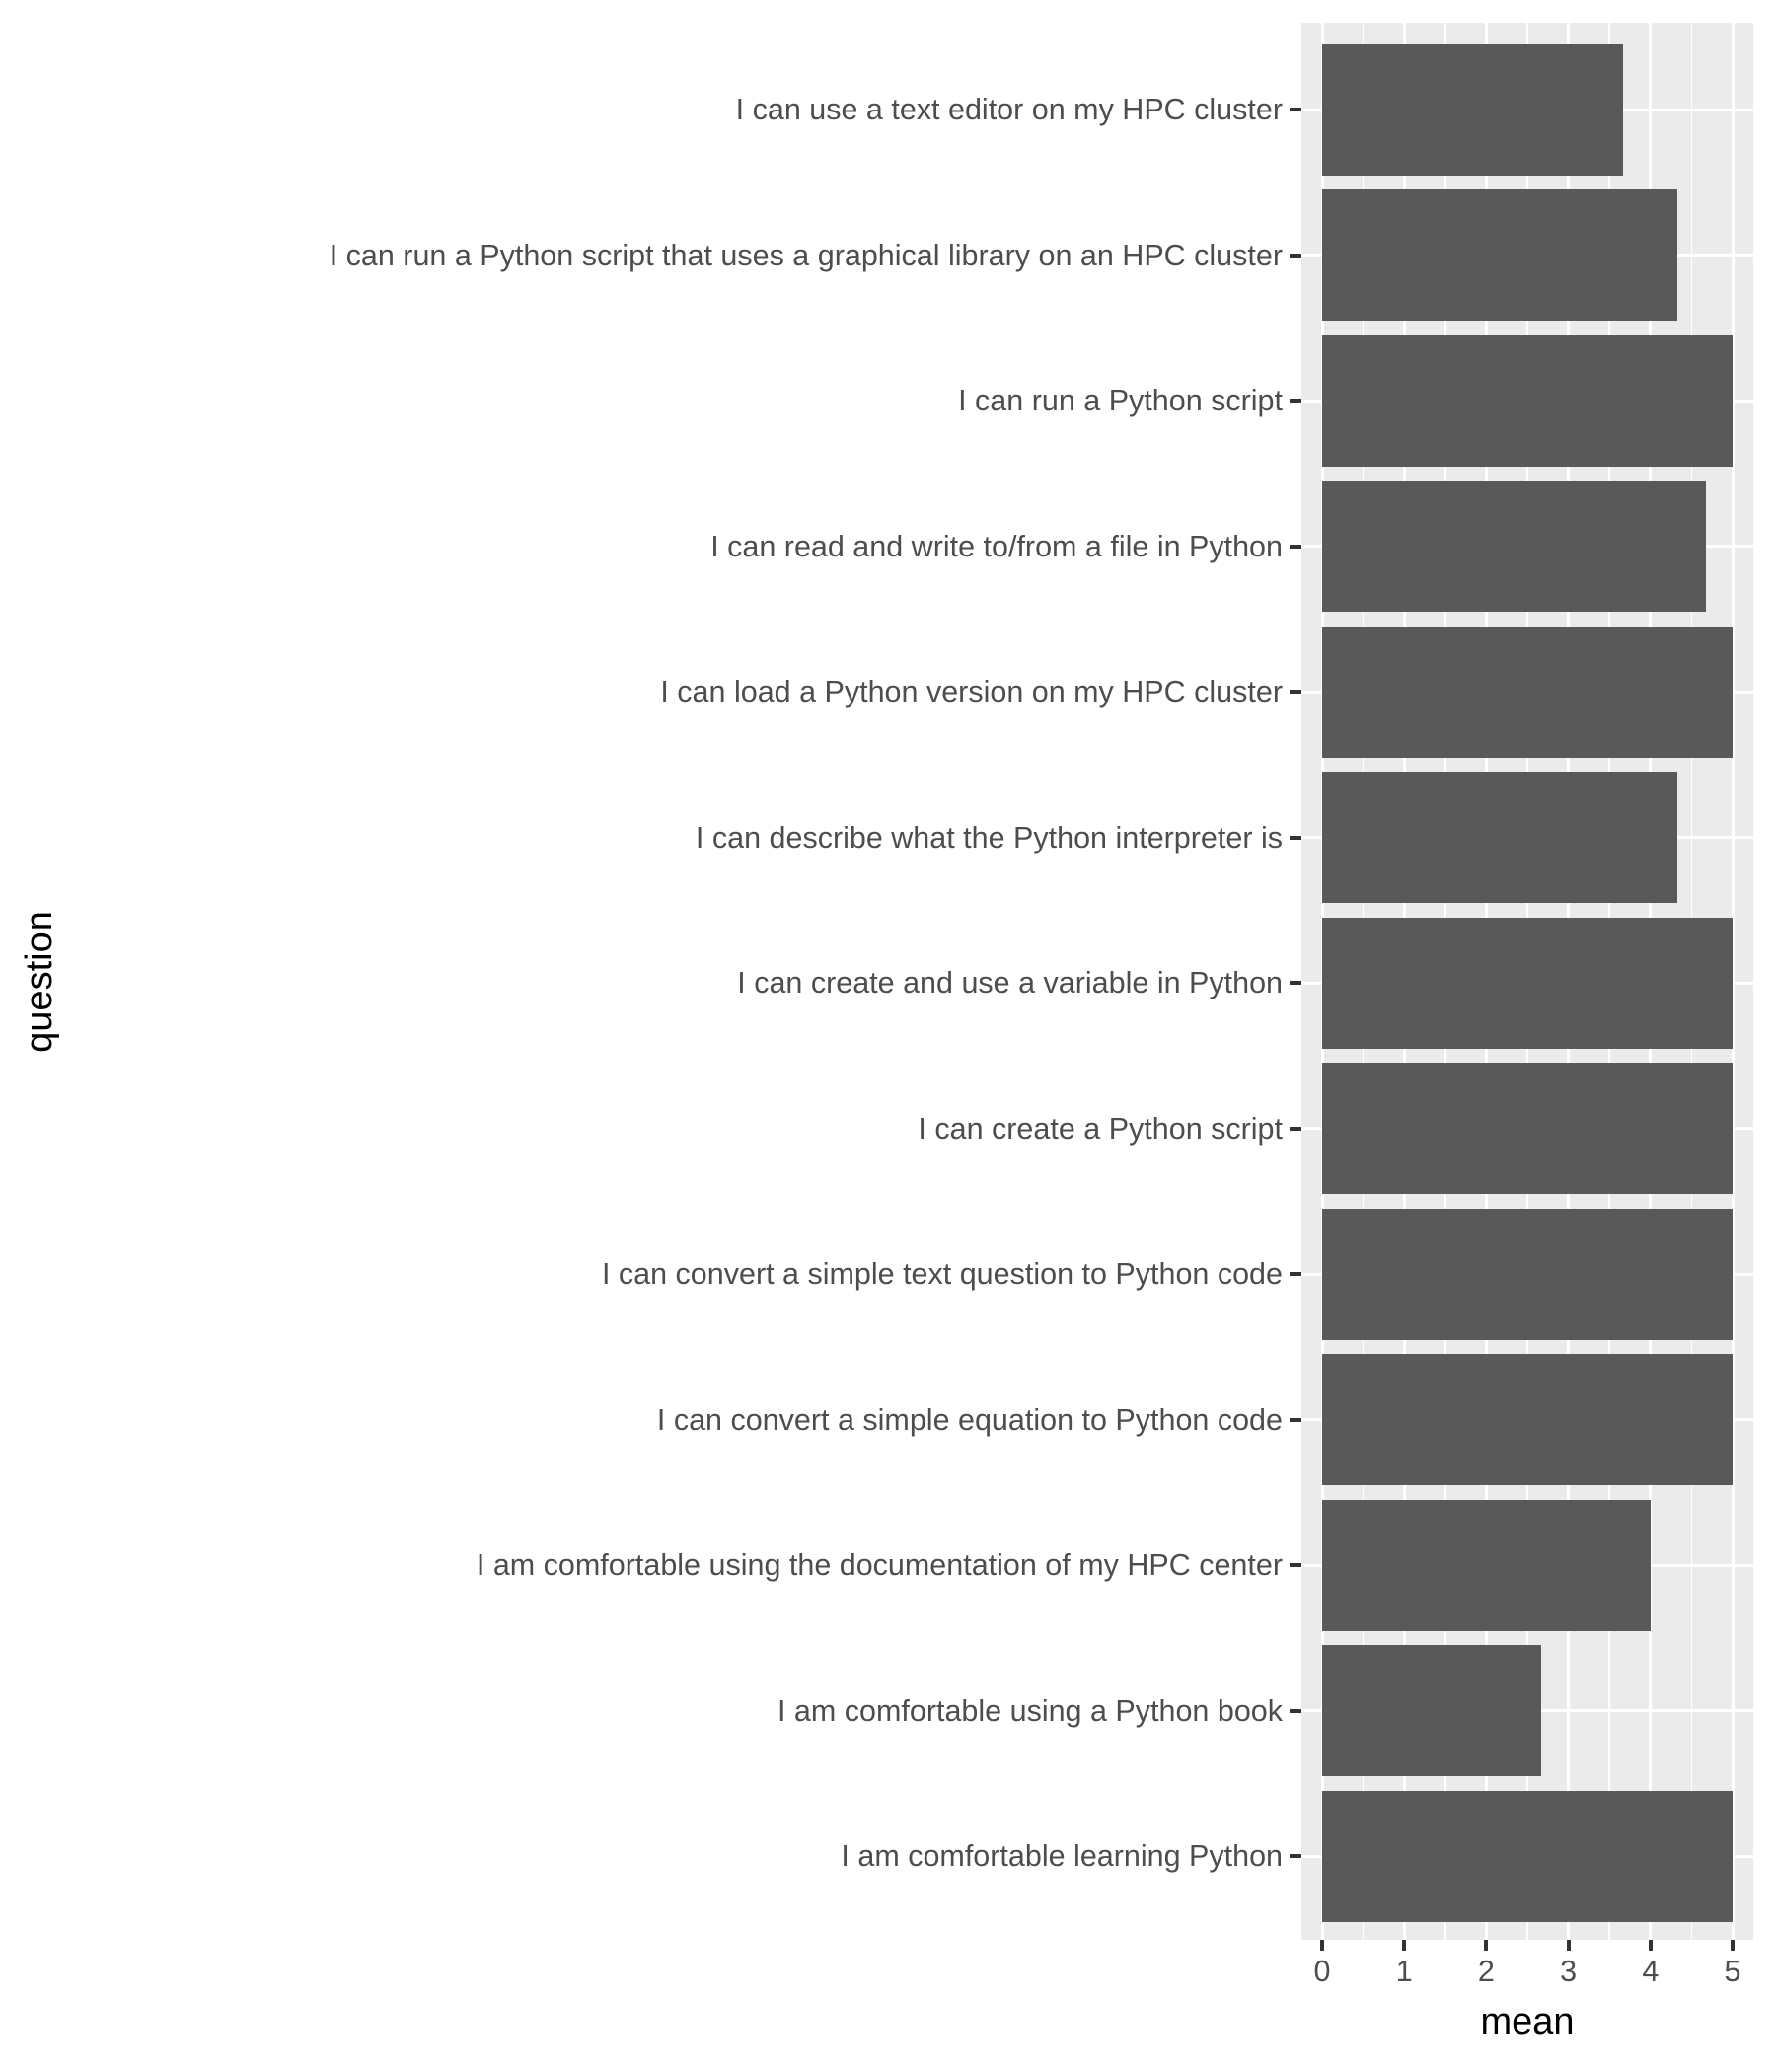 This screenshot has width=1776, height=2072. I want to click on x-tick-label: 5, so click(1733, 1972).